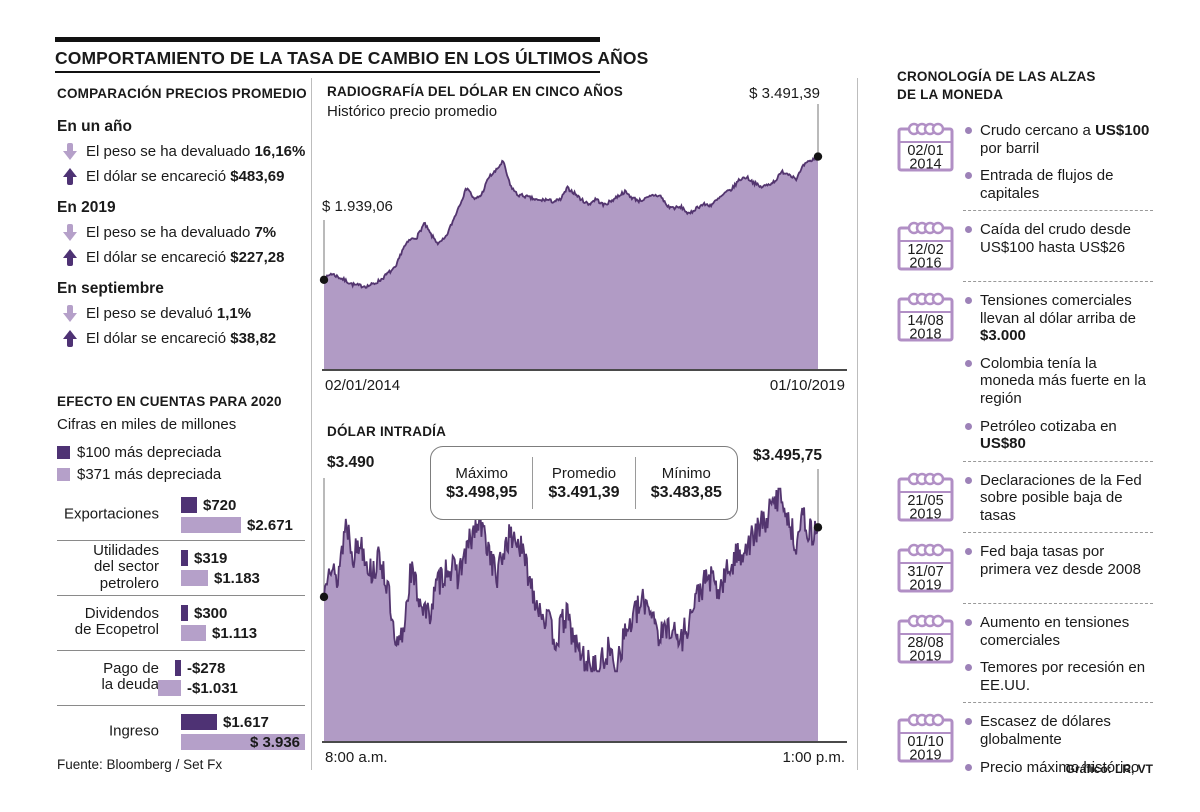 The height and width of the screenshot is (812, 1200). What do you see at coordinates (925, 335) in the screenshot?
I see `calendar-date-line2: 2018` at bounding box center [925, 335].